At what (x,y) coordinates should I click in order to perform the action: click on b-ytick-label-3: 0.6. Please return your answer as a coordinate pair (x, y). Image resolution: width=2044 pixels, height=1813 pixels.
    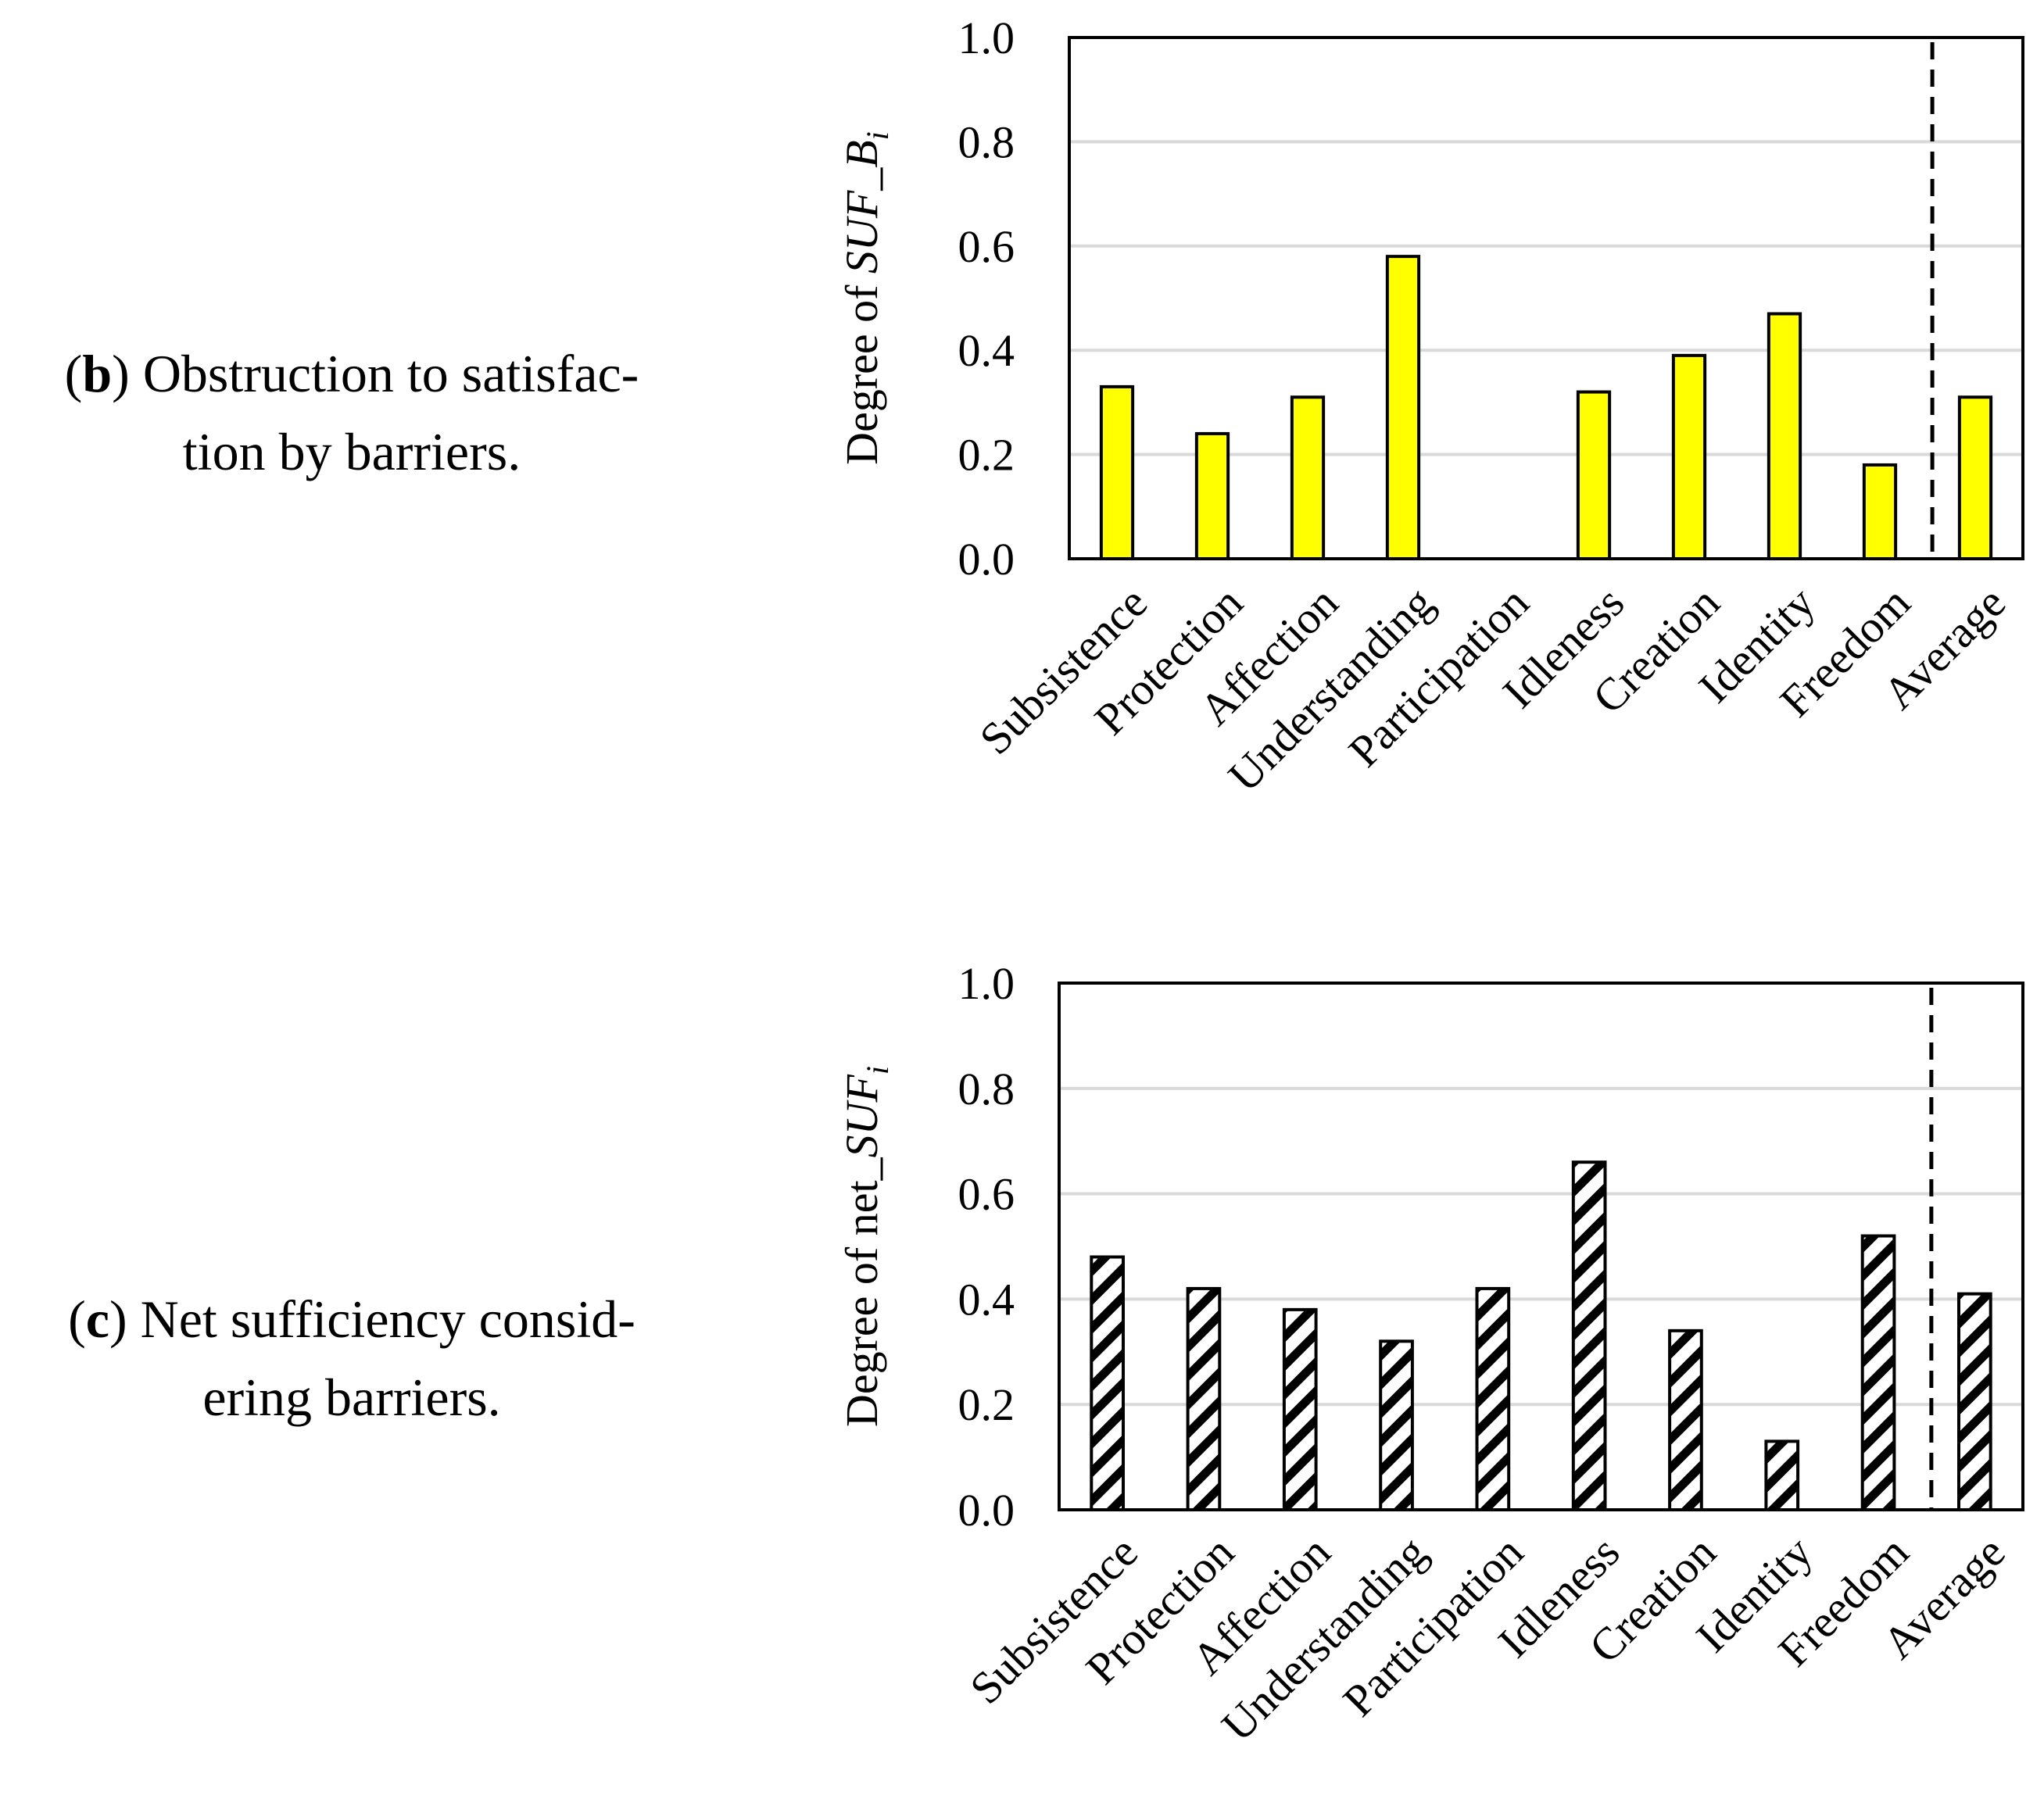
    Looking at the image, I should click on (987, 246).